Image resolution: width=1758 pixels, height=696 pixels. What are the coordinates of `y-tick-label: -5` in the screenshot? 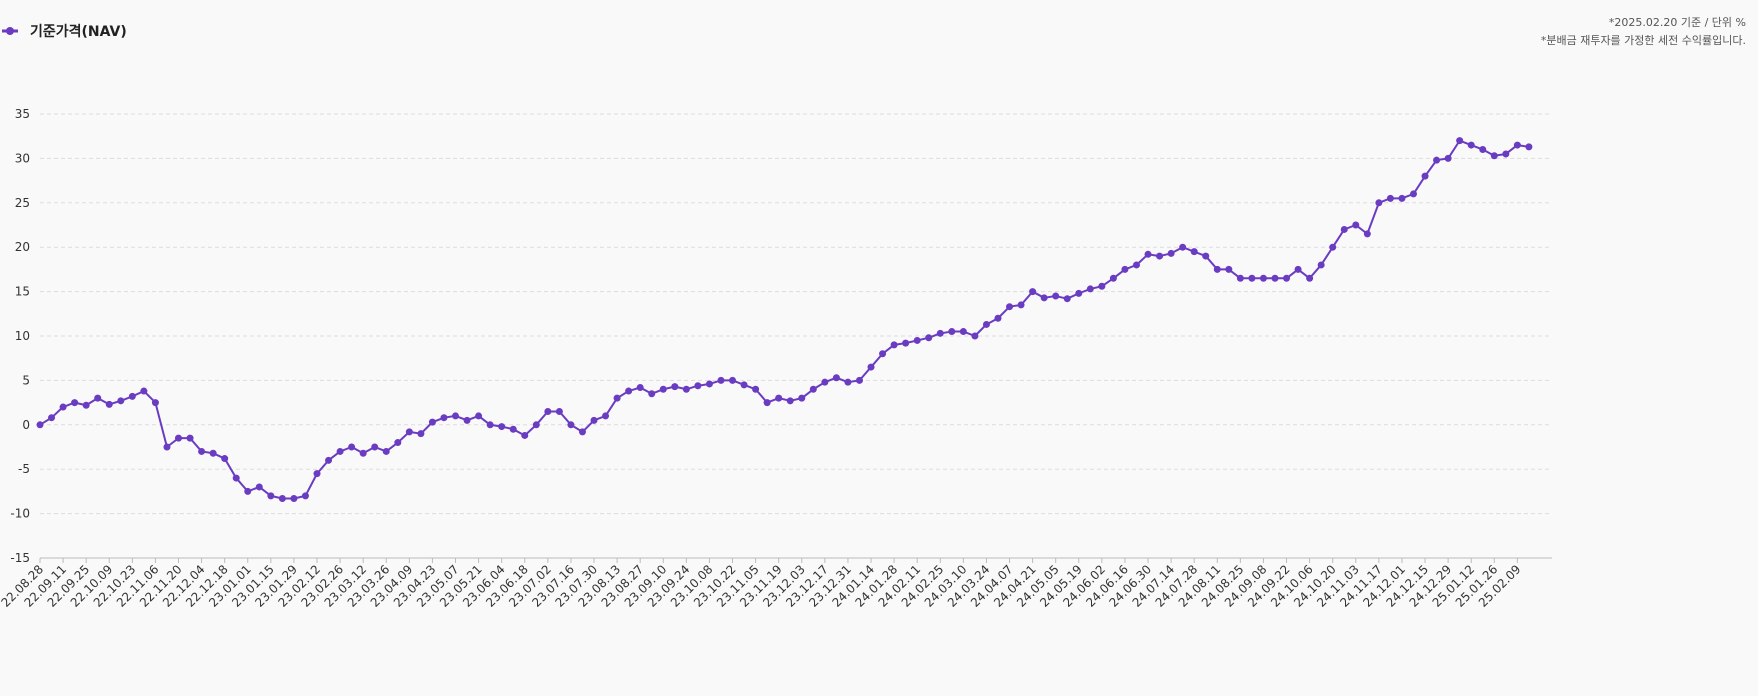 It's located at (24, 469).